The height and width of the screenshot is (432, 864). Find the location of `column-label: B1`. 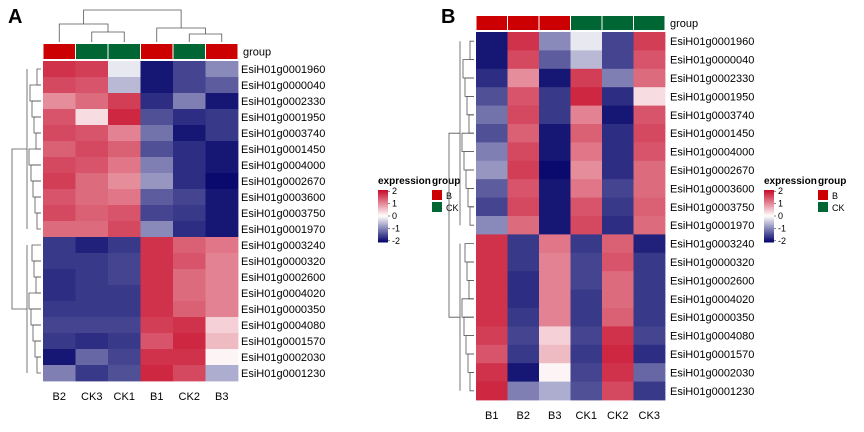

column-label: B1 is located at coordinates (156, 397).